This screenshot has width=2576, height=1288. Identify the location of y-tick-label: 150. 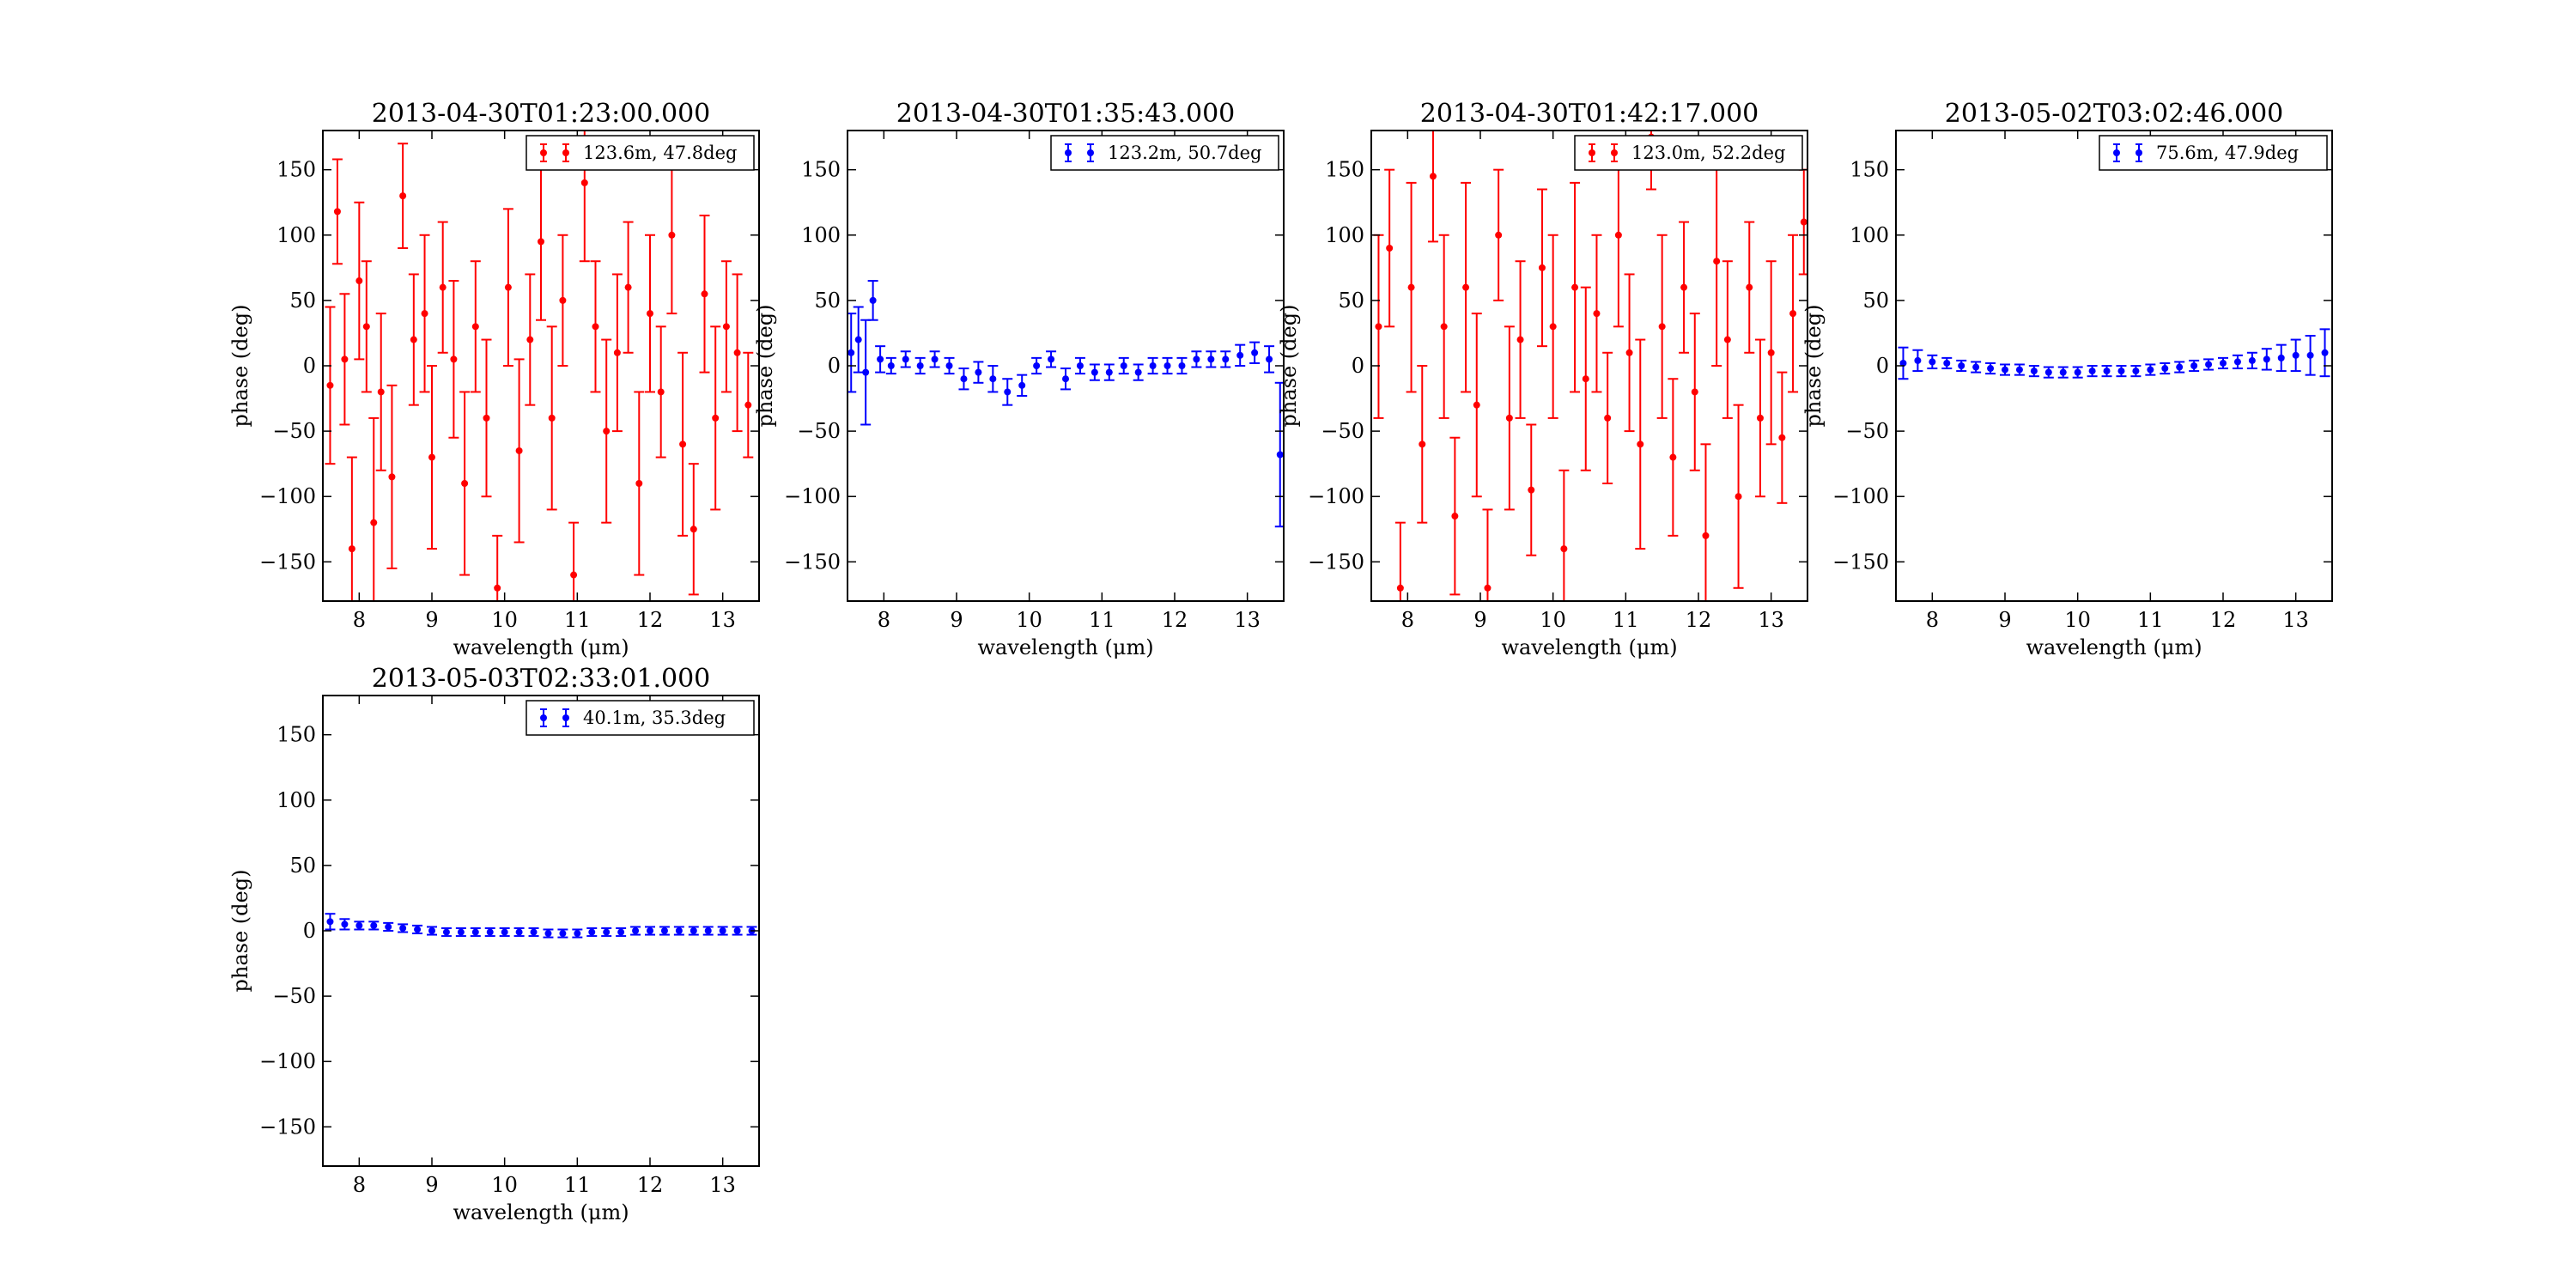
(296, 735).